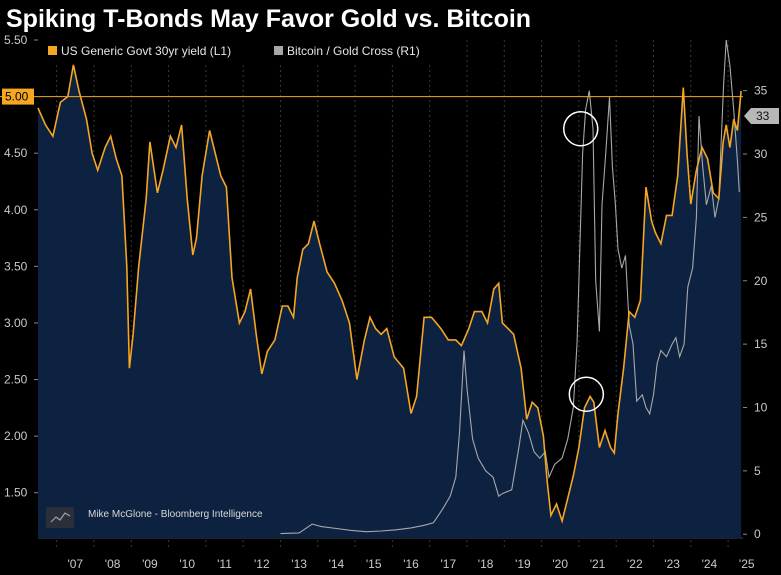 The width and height of the screenshot is (781, 575). What do you see at coordinates (374, 564) in the screenshot?
I see `x-tick-label: '15` at bounding box center [374, 564].